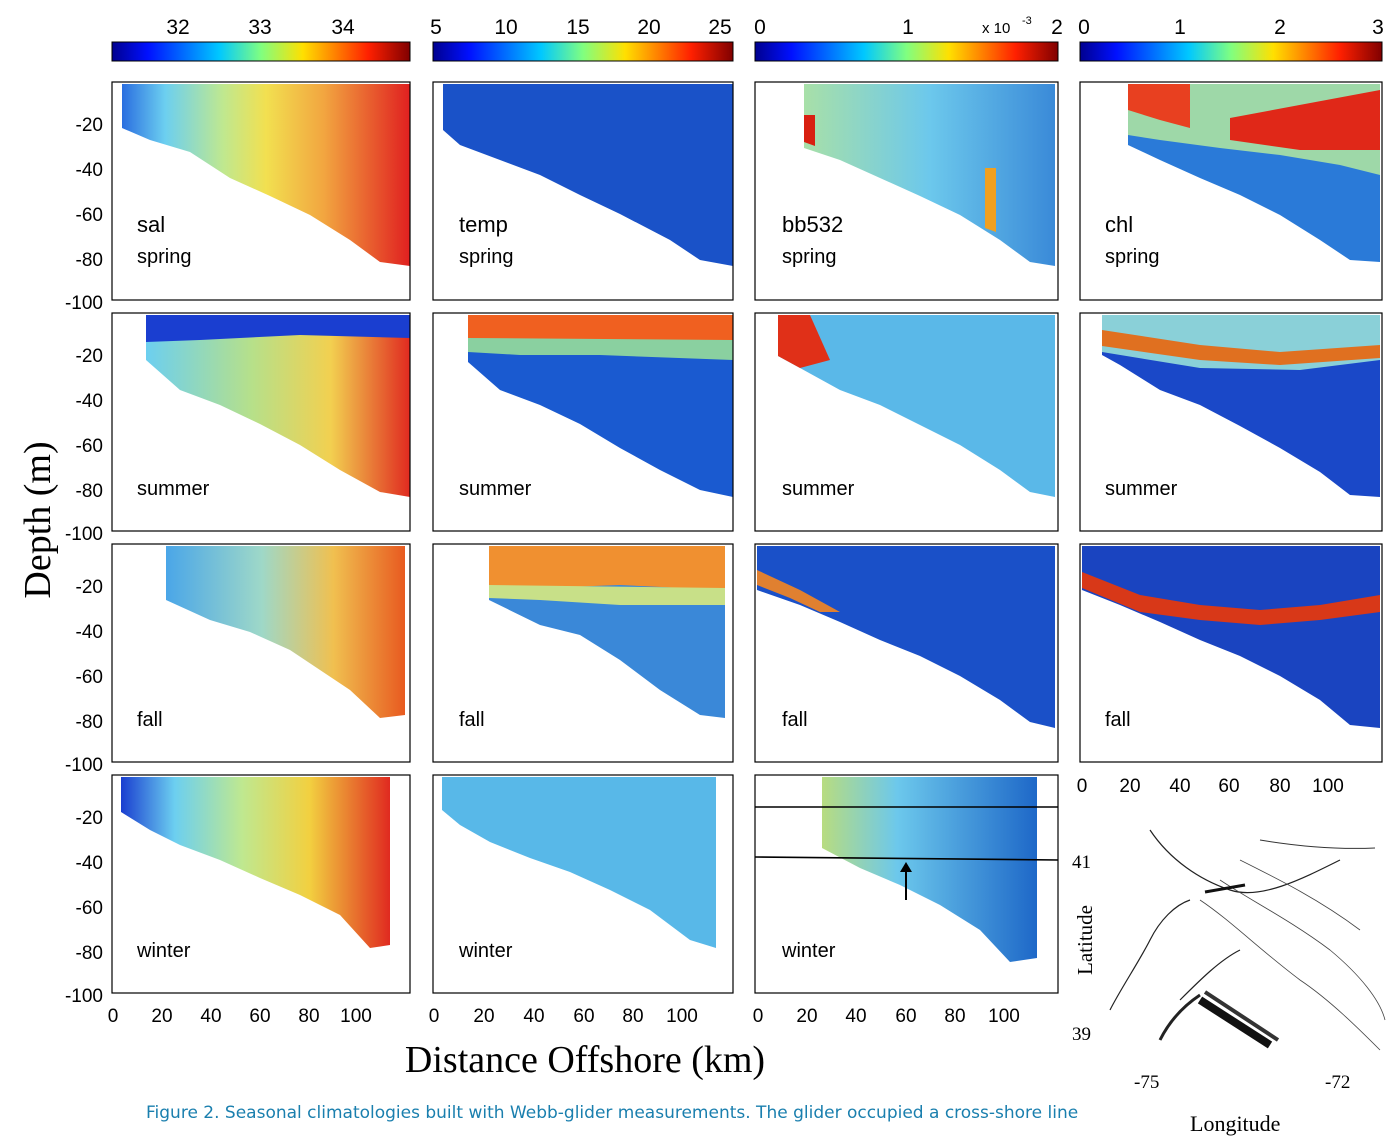 The width and height of the screenshot is (1398, 1138). Describe the element at coordinates (261, 51) in the screenshot. I see `colorbar-sal` at that location.